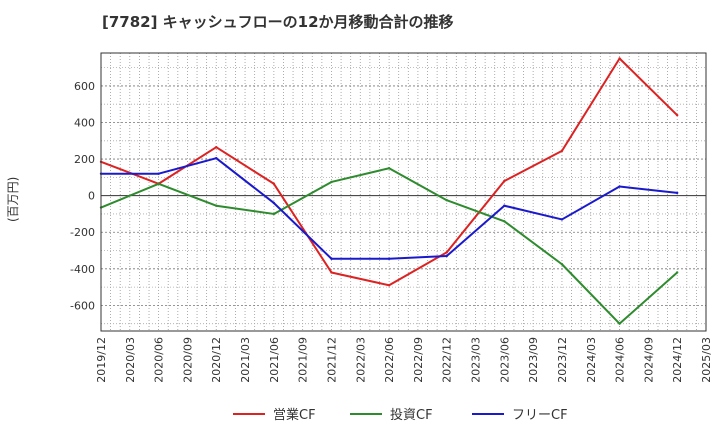 The image size is (720, 440). What do you see at coordinates (303, 360) in the screenshot?
I see `x-tick-label: 2021/09` at bounding box center [303, 360].